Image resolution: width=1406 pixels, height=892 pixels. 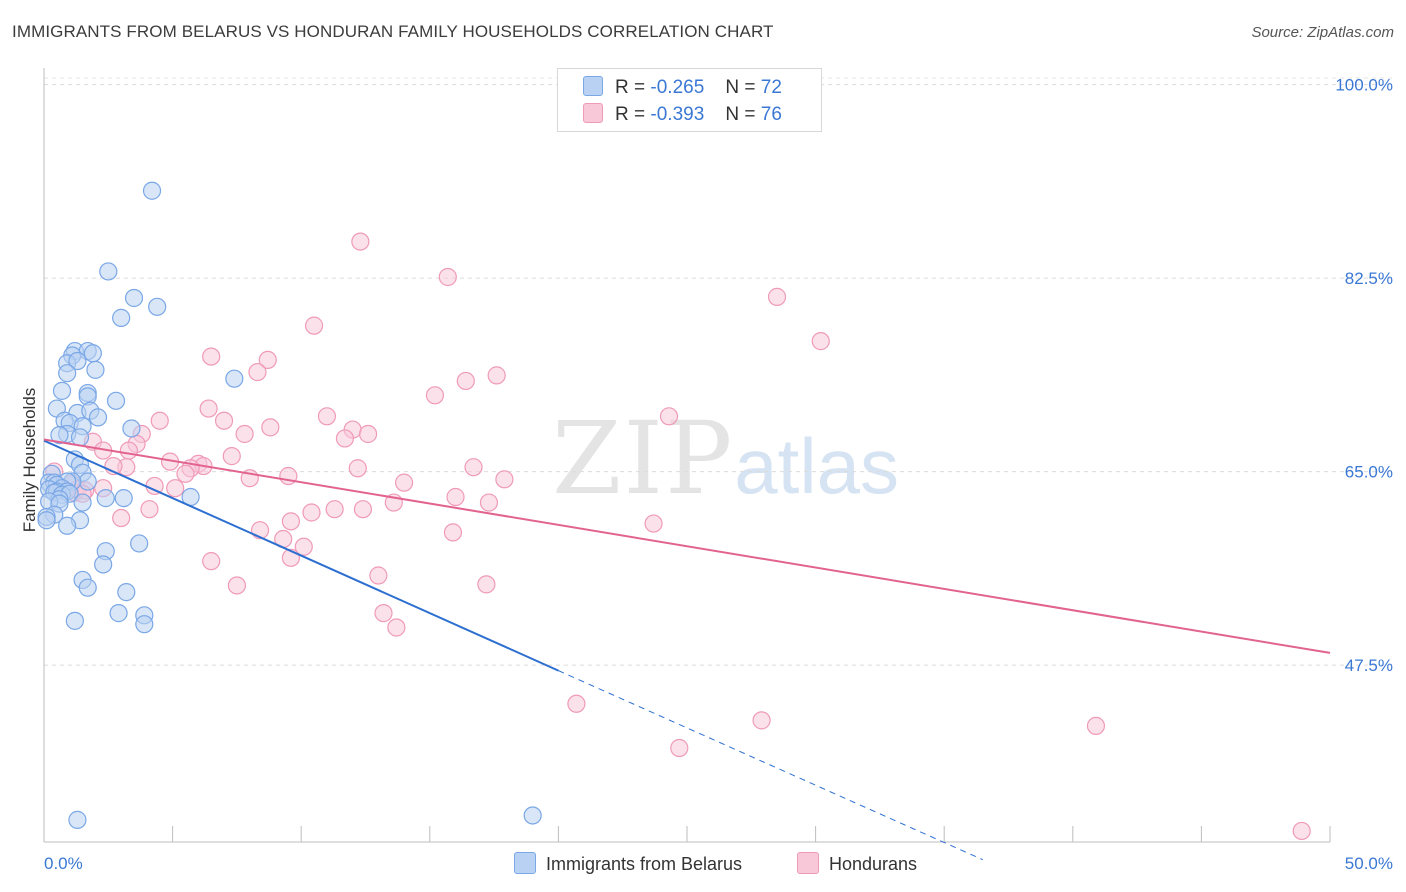 I want to click on bottom-legend-label-belarus: Immigrants from Belarus, so click(x=644, y=864).